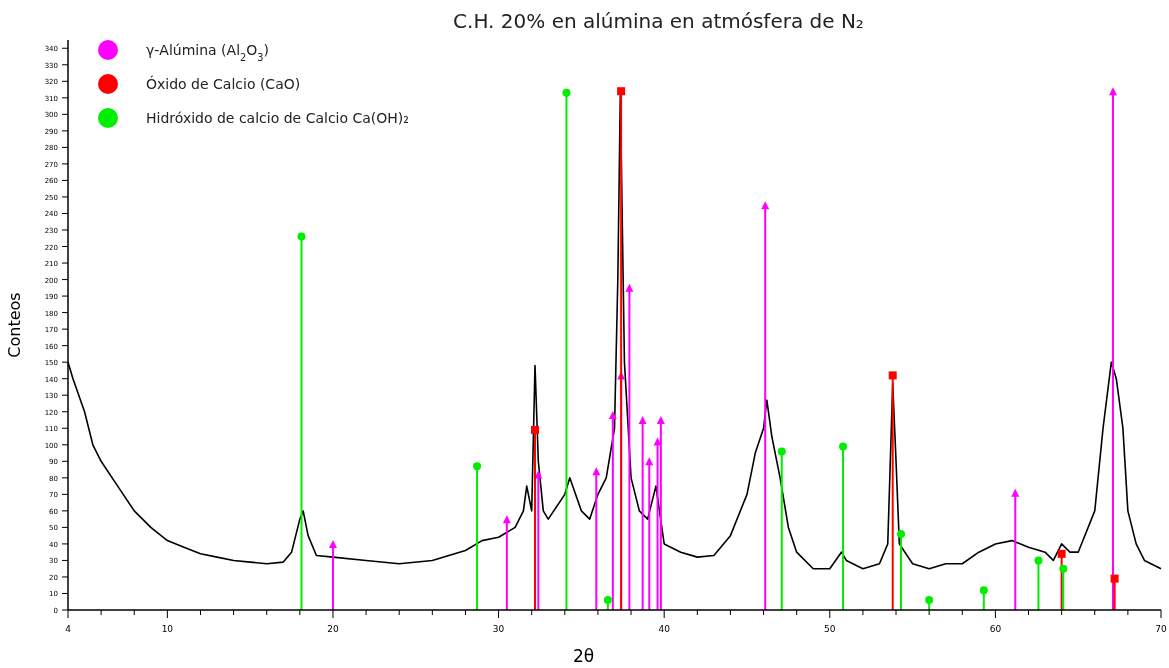 Image resolution: width=1169 pixels, height=668 pixels. I want to click on x-tick-label: 30, so click(498, 629).